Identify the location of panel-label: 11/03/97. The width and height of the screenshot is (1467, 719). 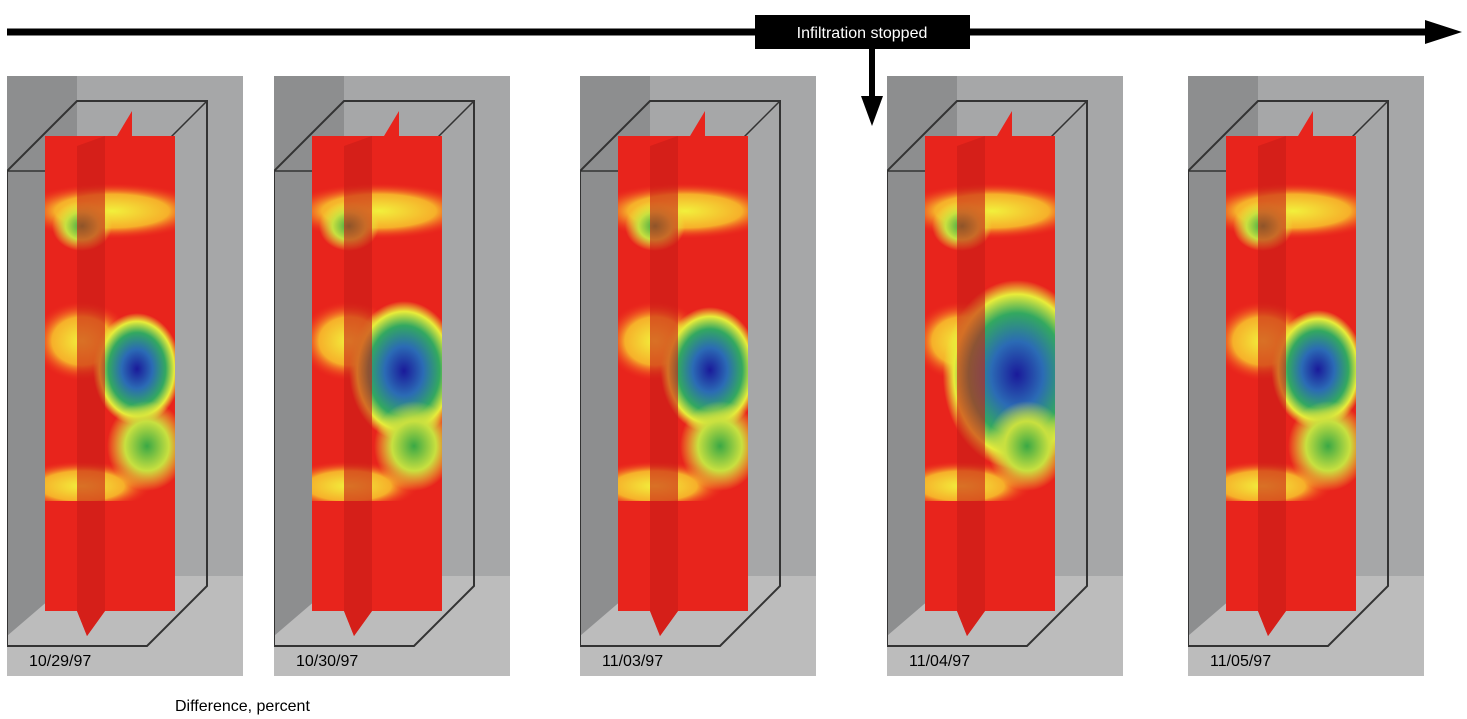
(632, 661).